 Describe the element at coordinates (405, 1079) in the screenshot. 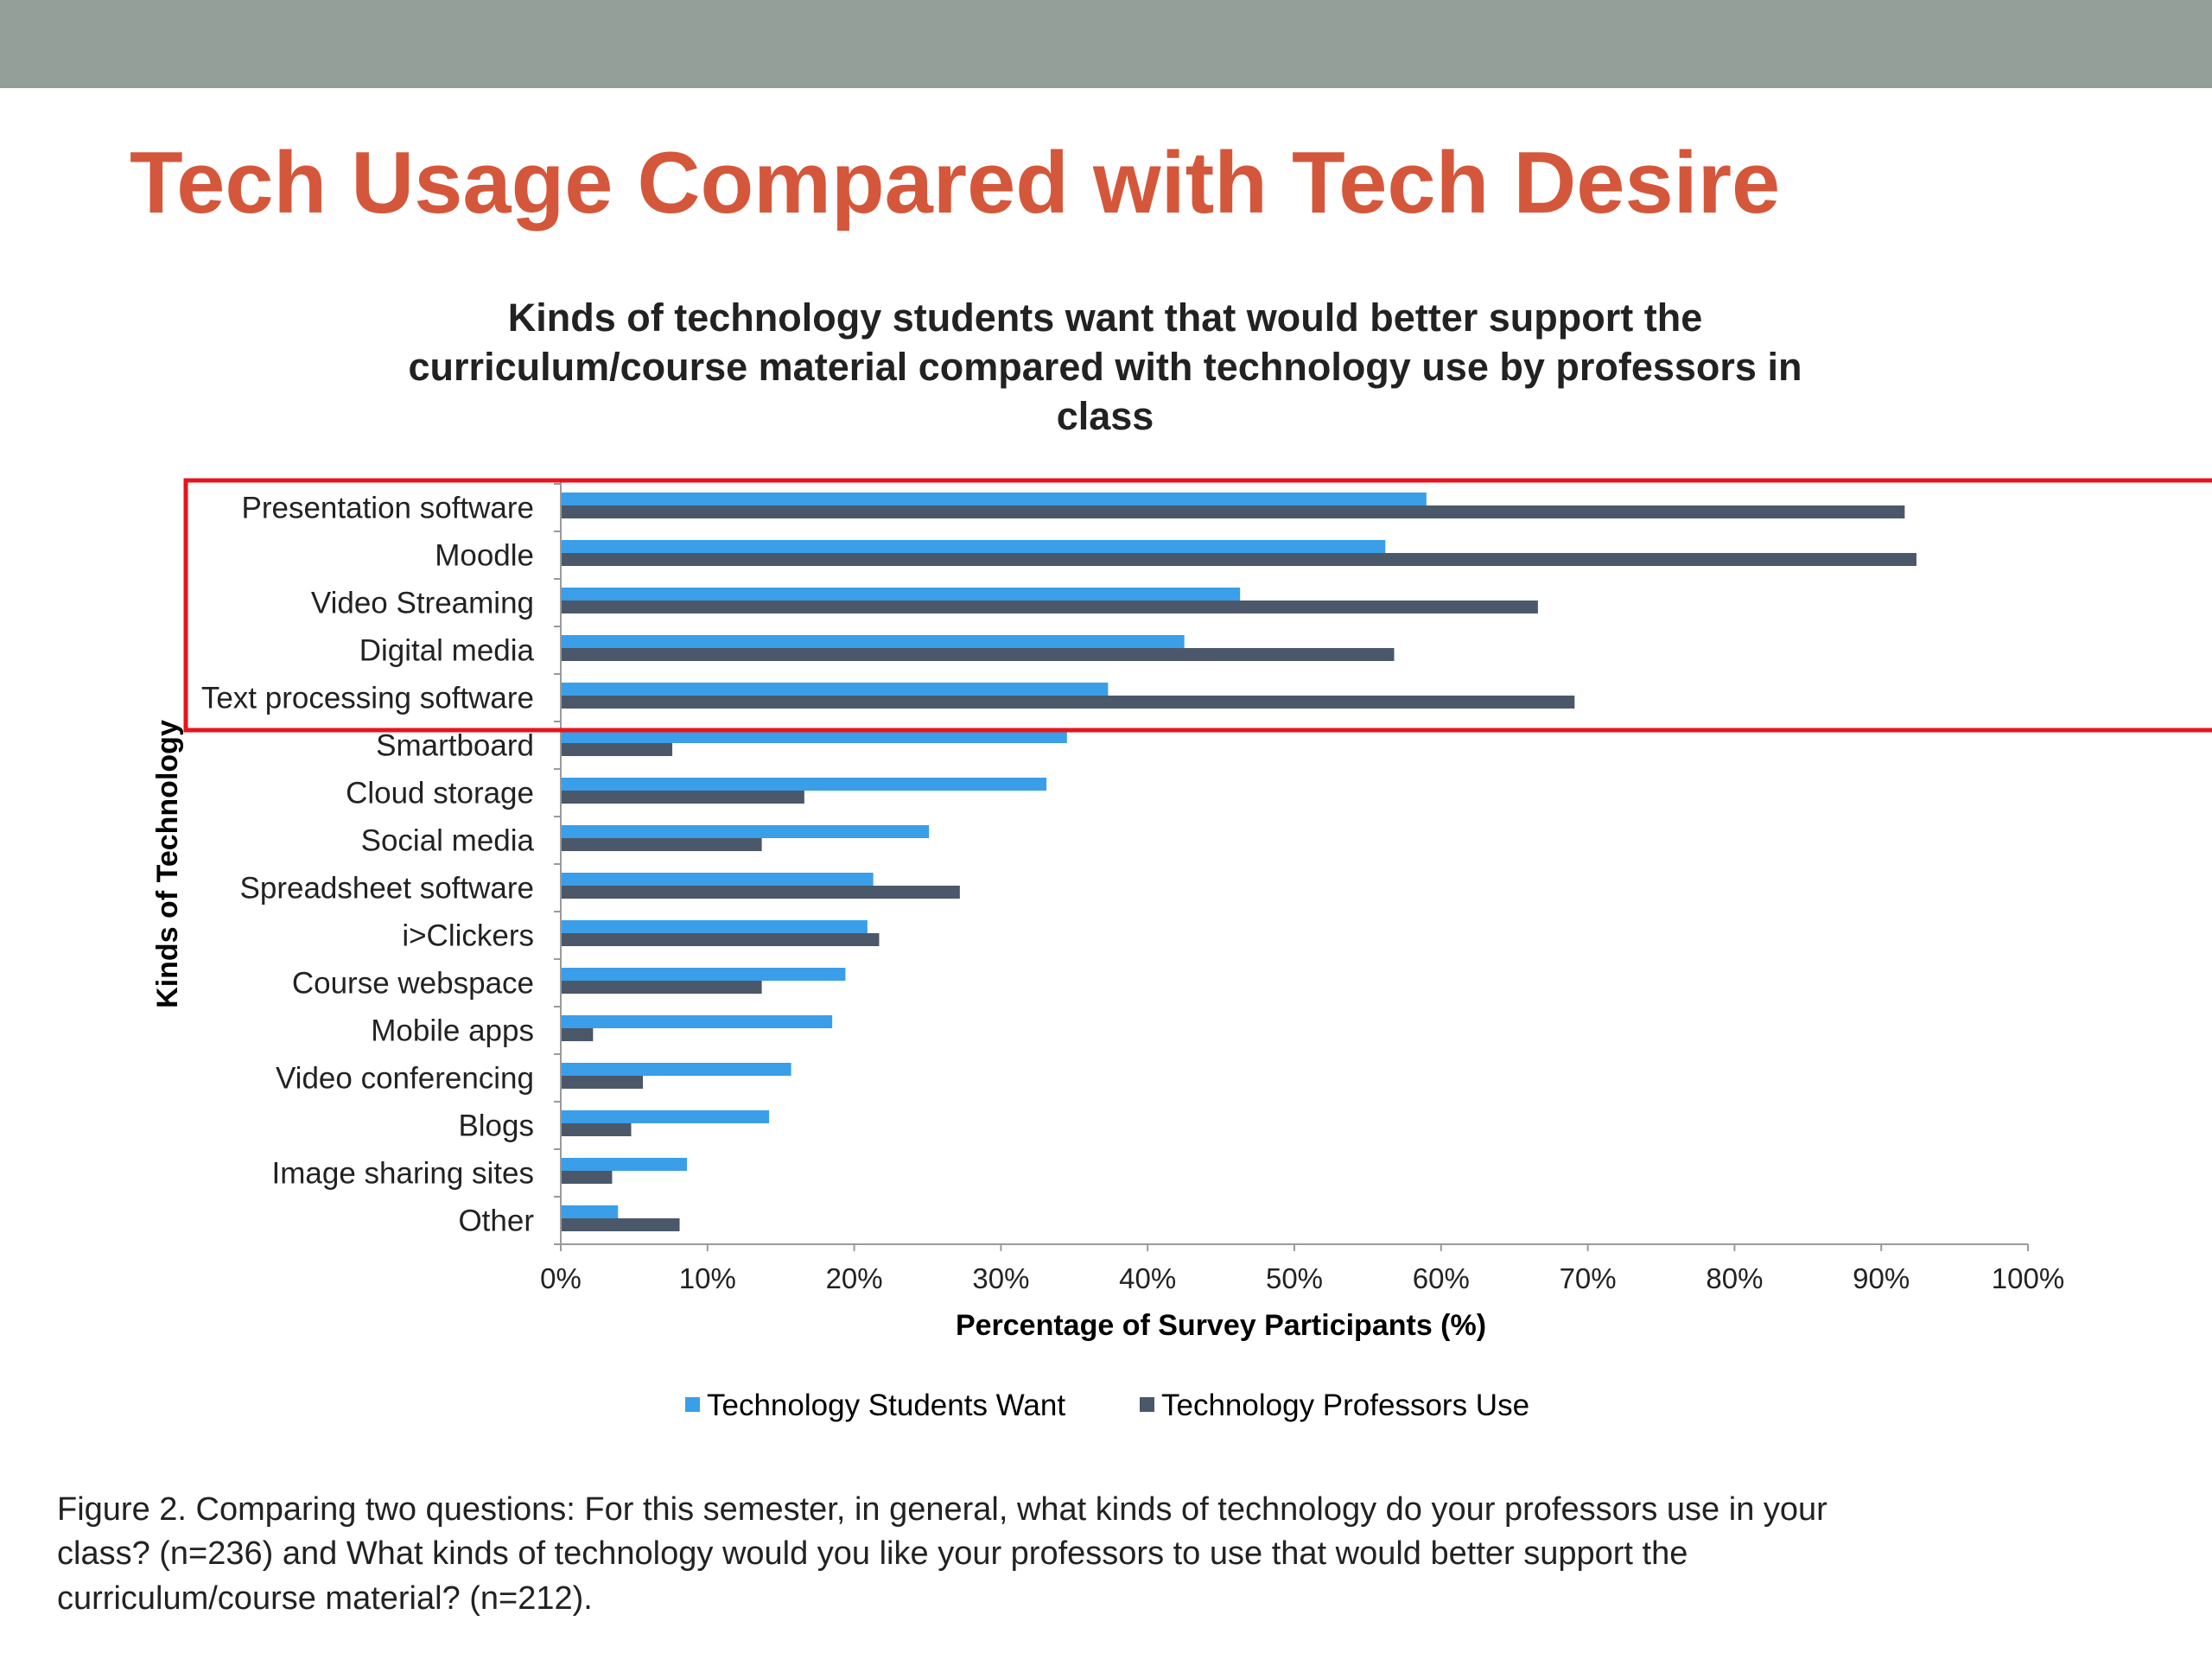

I see `category-label-video-conferencing: Video conferencing` at that location.